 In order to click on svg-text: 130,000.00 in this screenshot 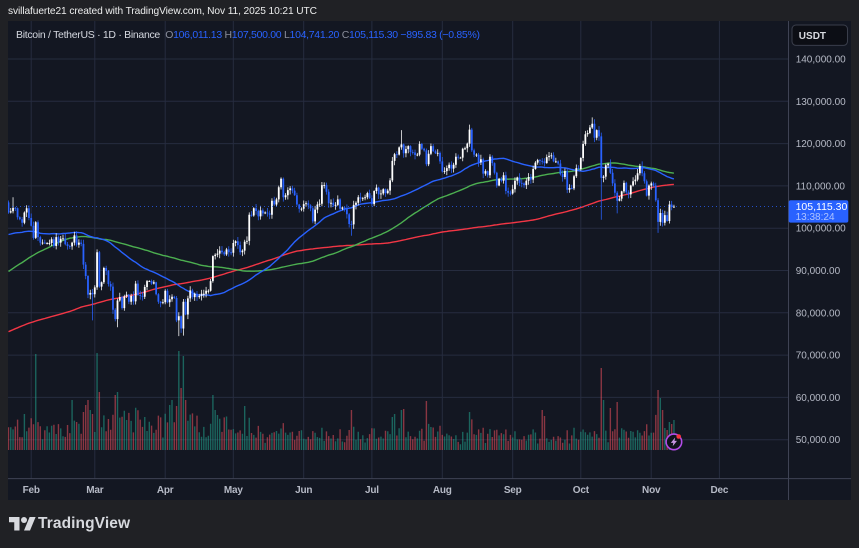, I will do `click(821, 102)`.